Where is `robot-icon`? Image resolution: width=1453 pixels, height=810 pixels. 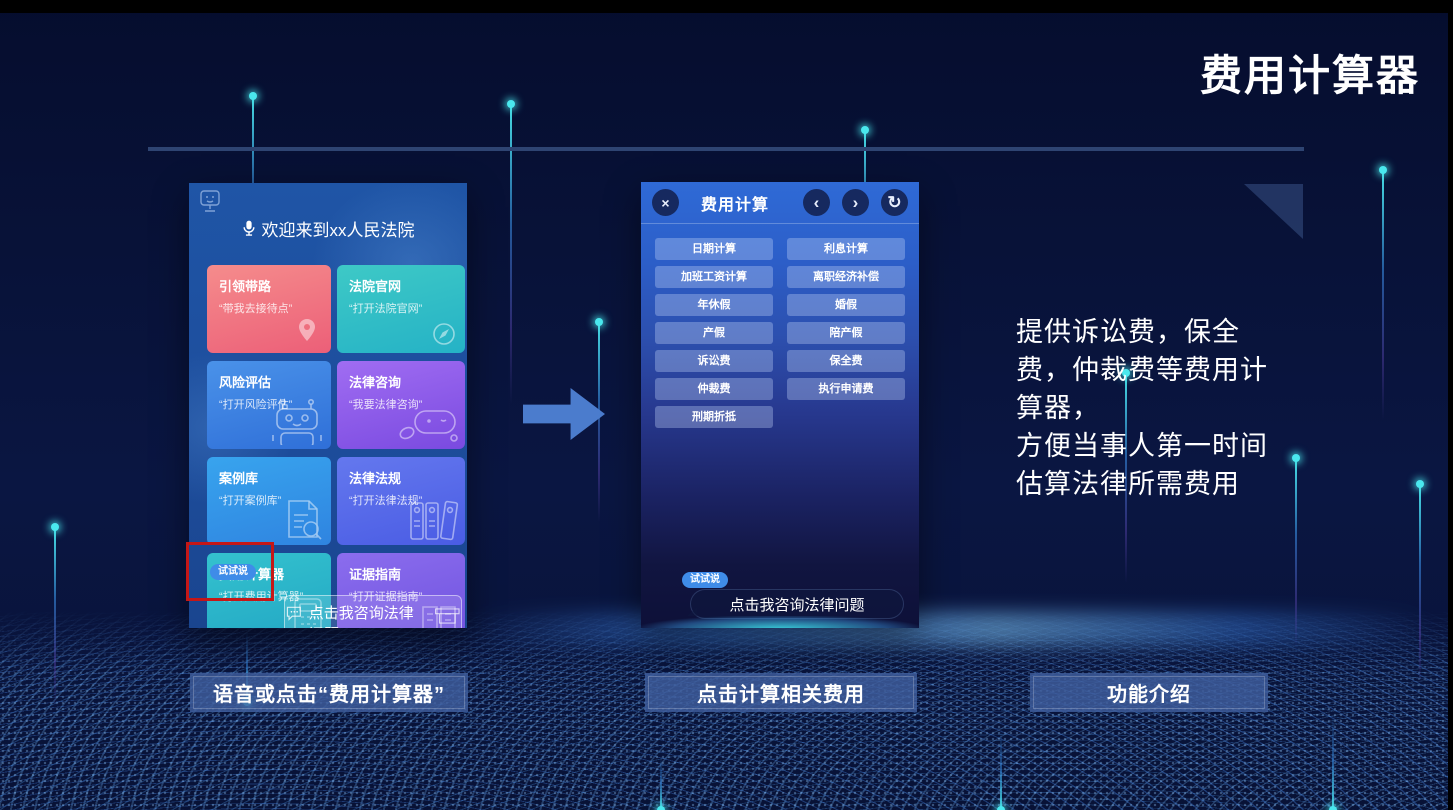
robot-icon is located at coordinates (297, 421).